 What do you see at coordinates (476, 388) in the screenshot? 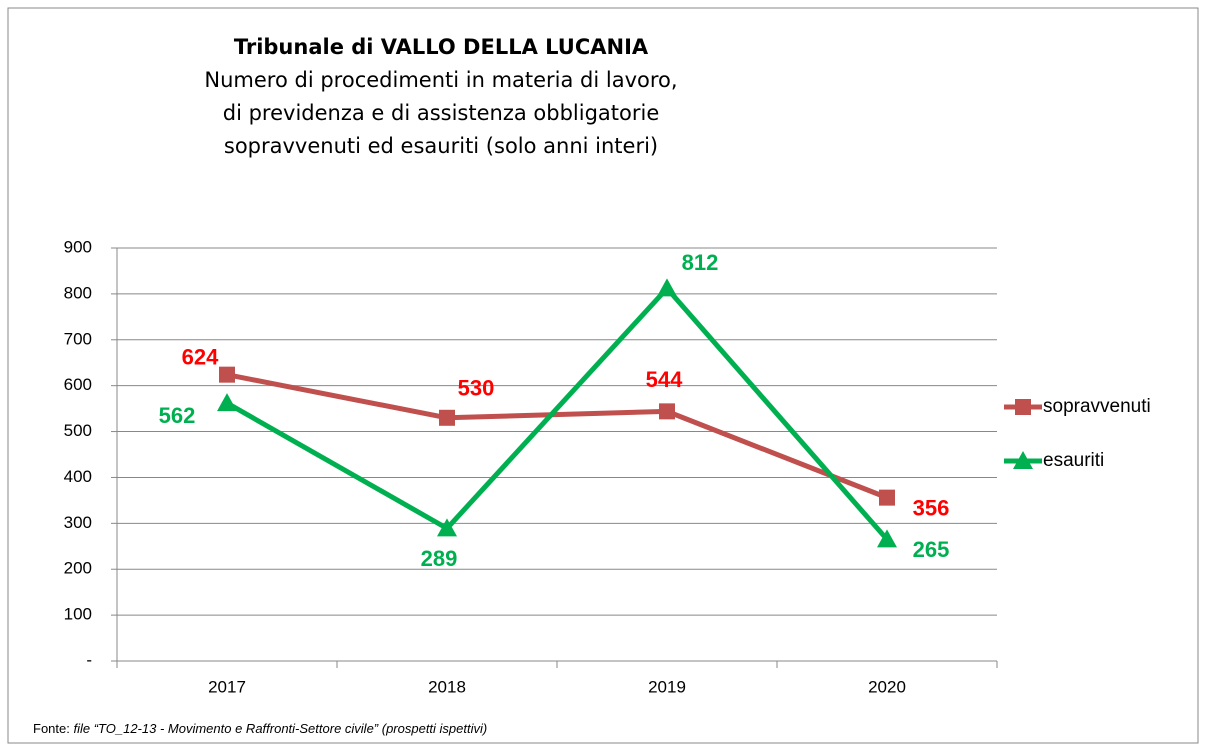
I see `data-label: 530` at bounding box center [476, 388].